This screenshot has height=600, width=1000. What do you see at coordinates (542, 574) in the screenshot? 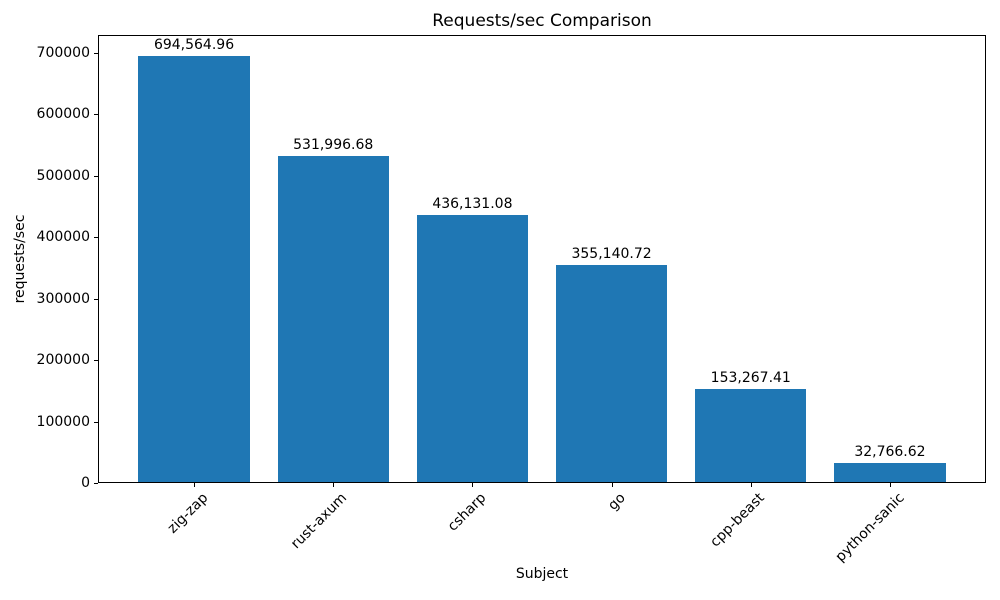
I see `x-axis-label: Subject` at bounding box center [542, 574].